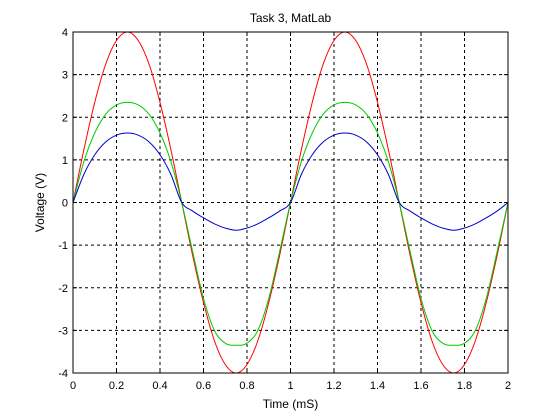 The image size is (560, 420). I want to click on y-tick-label: 0, so click(65, 204).